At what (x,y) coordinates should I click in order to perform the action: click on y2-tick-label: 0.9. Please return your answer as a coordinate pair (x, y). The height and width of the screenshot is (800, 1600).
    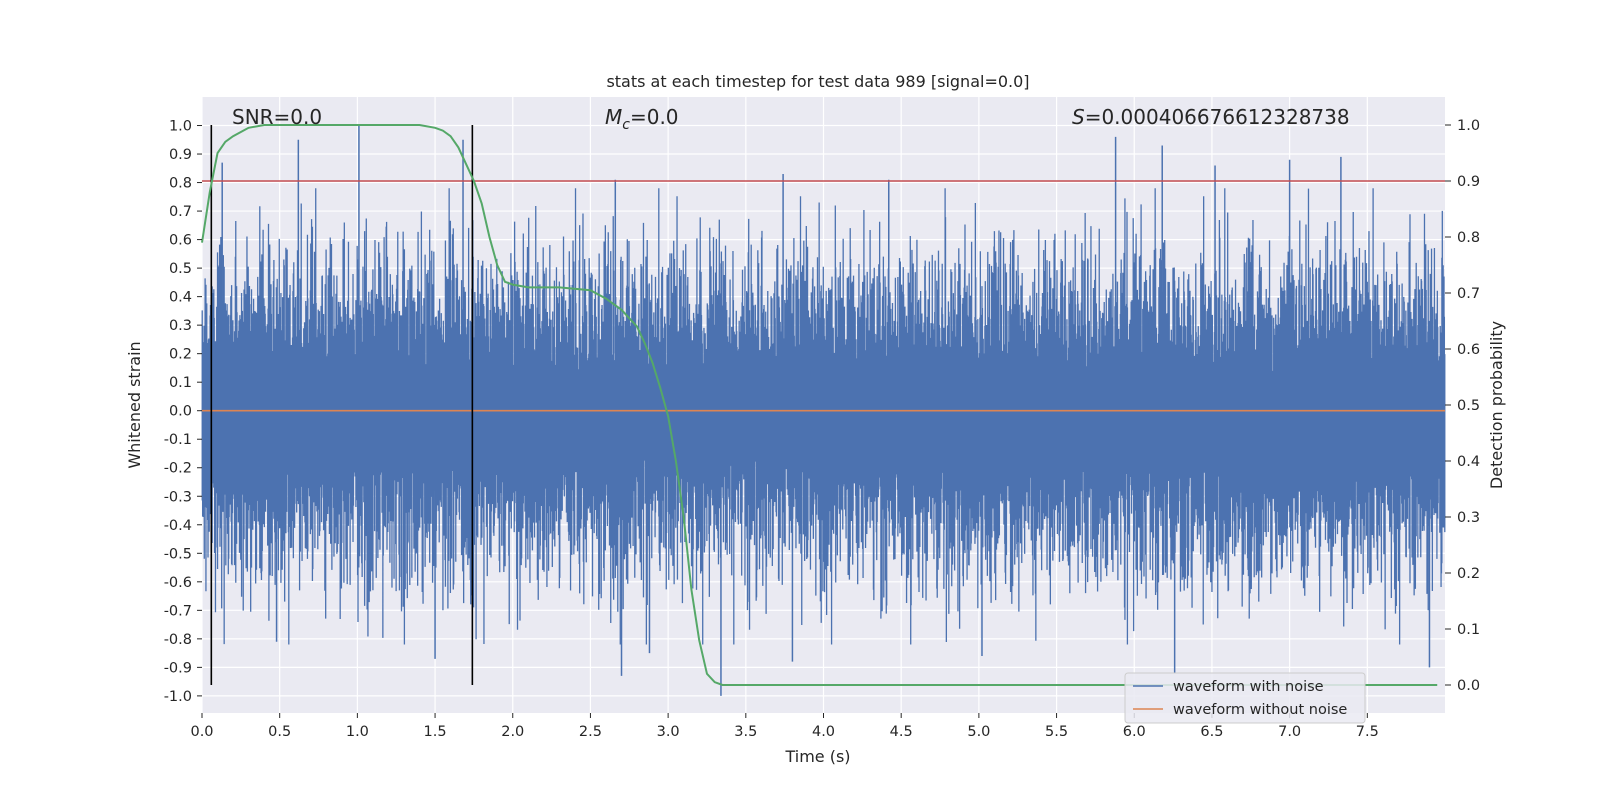
    Looking at the image, I should click on (1468, 182).